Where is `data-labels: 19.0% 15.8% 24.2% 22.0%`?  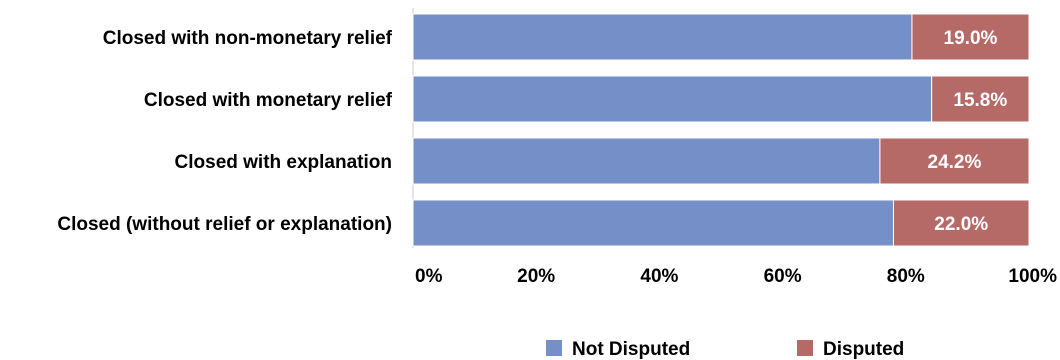 data-labels: 19.0% 15.8% 24.2% 22.0% is located at coordinates (968, 131).